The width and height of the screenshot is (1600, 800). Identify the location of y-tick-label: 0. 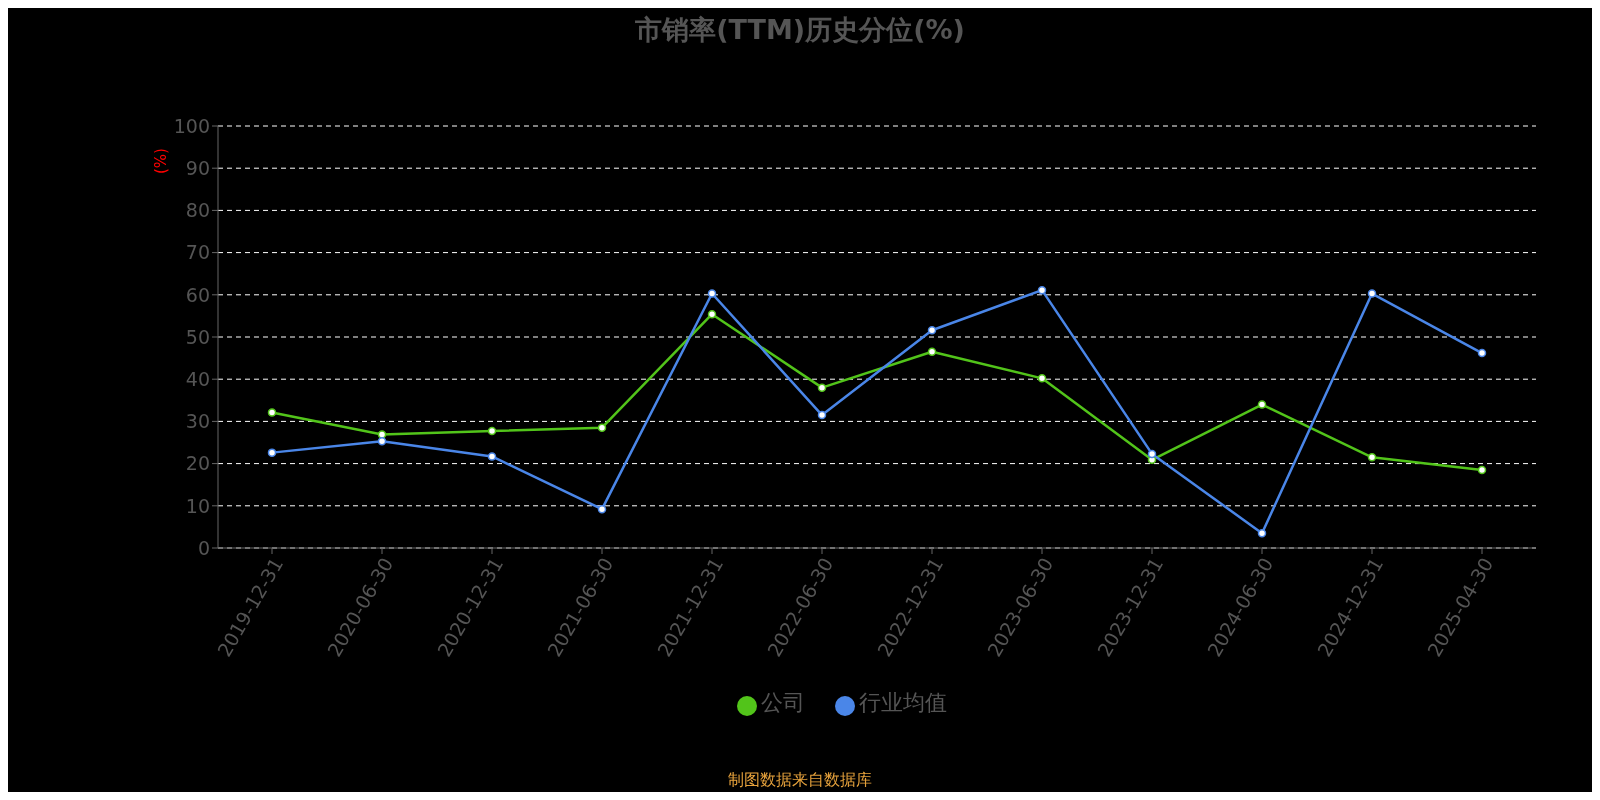
(203, 547).